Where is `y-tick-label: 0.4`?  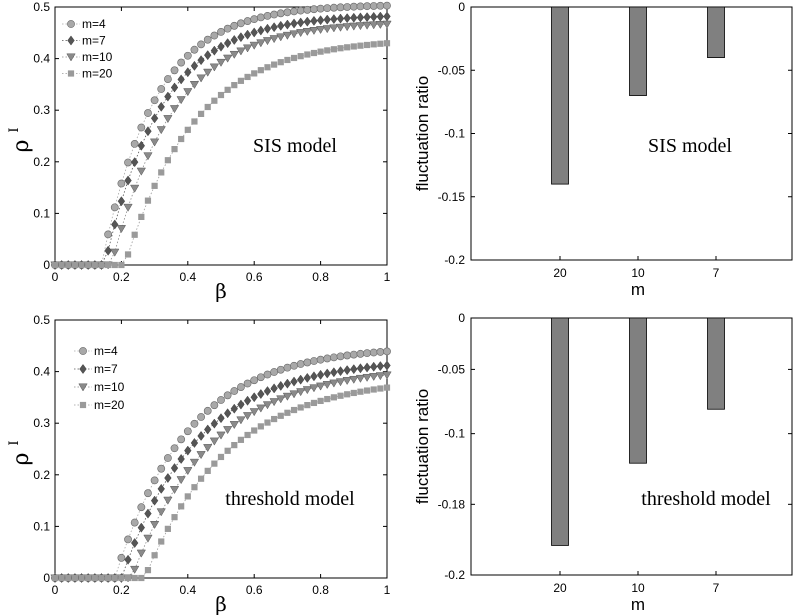 y-tick-label: 0.4 is located at coordinates (41, 372).